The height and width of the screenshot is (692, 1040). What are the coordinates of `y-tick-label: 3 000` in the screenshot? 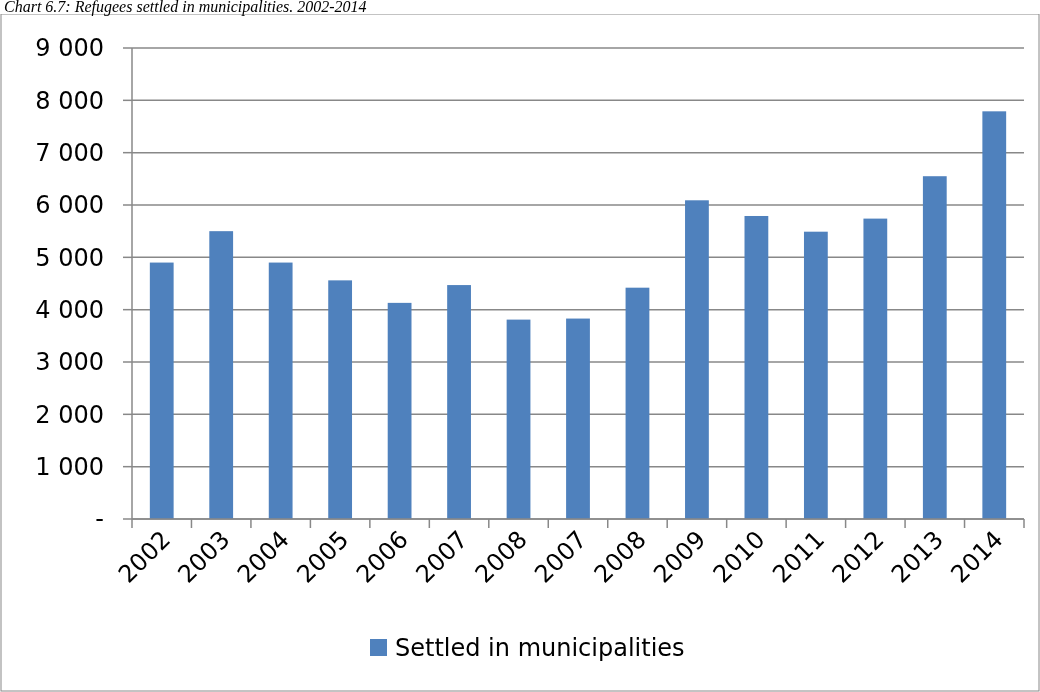 It's located at (69, 362).